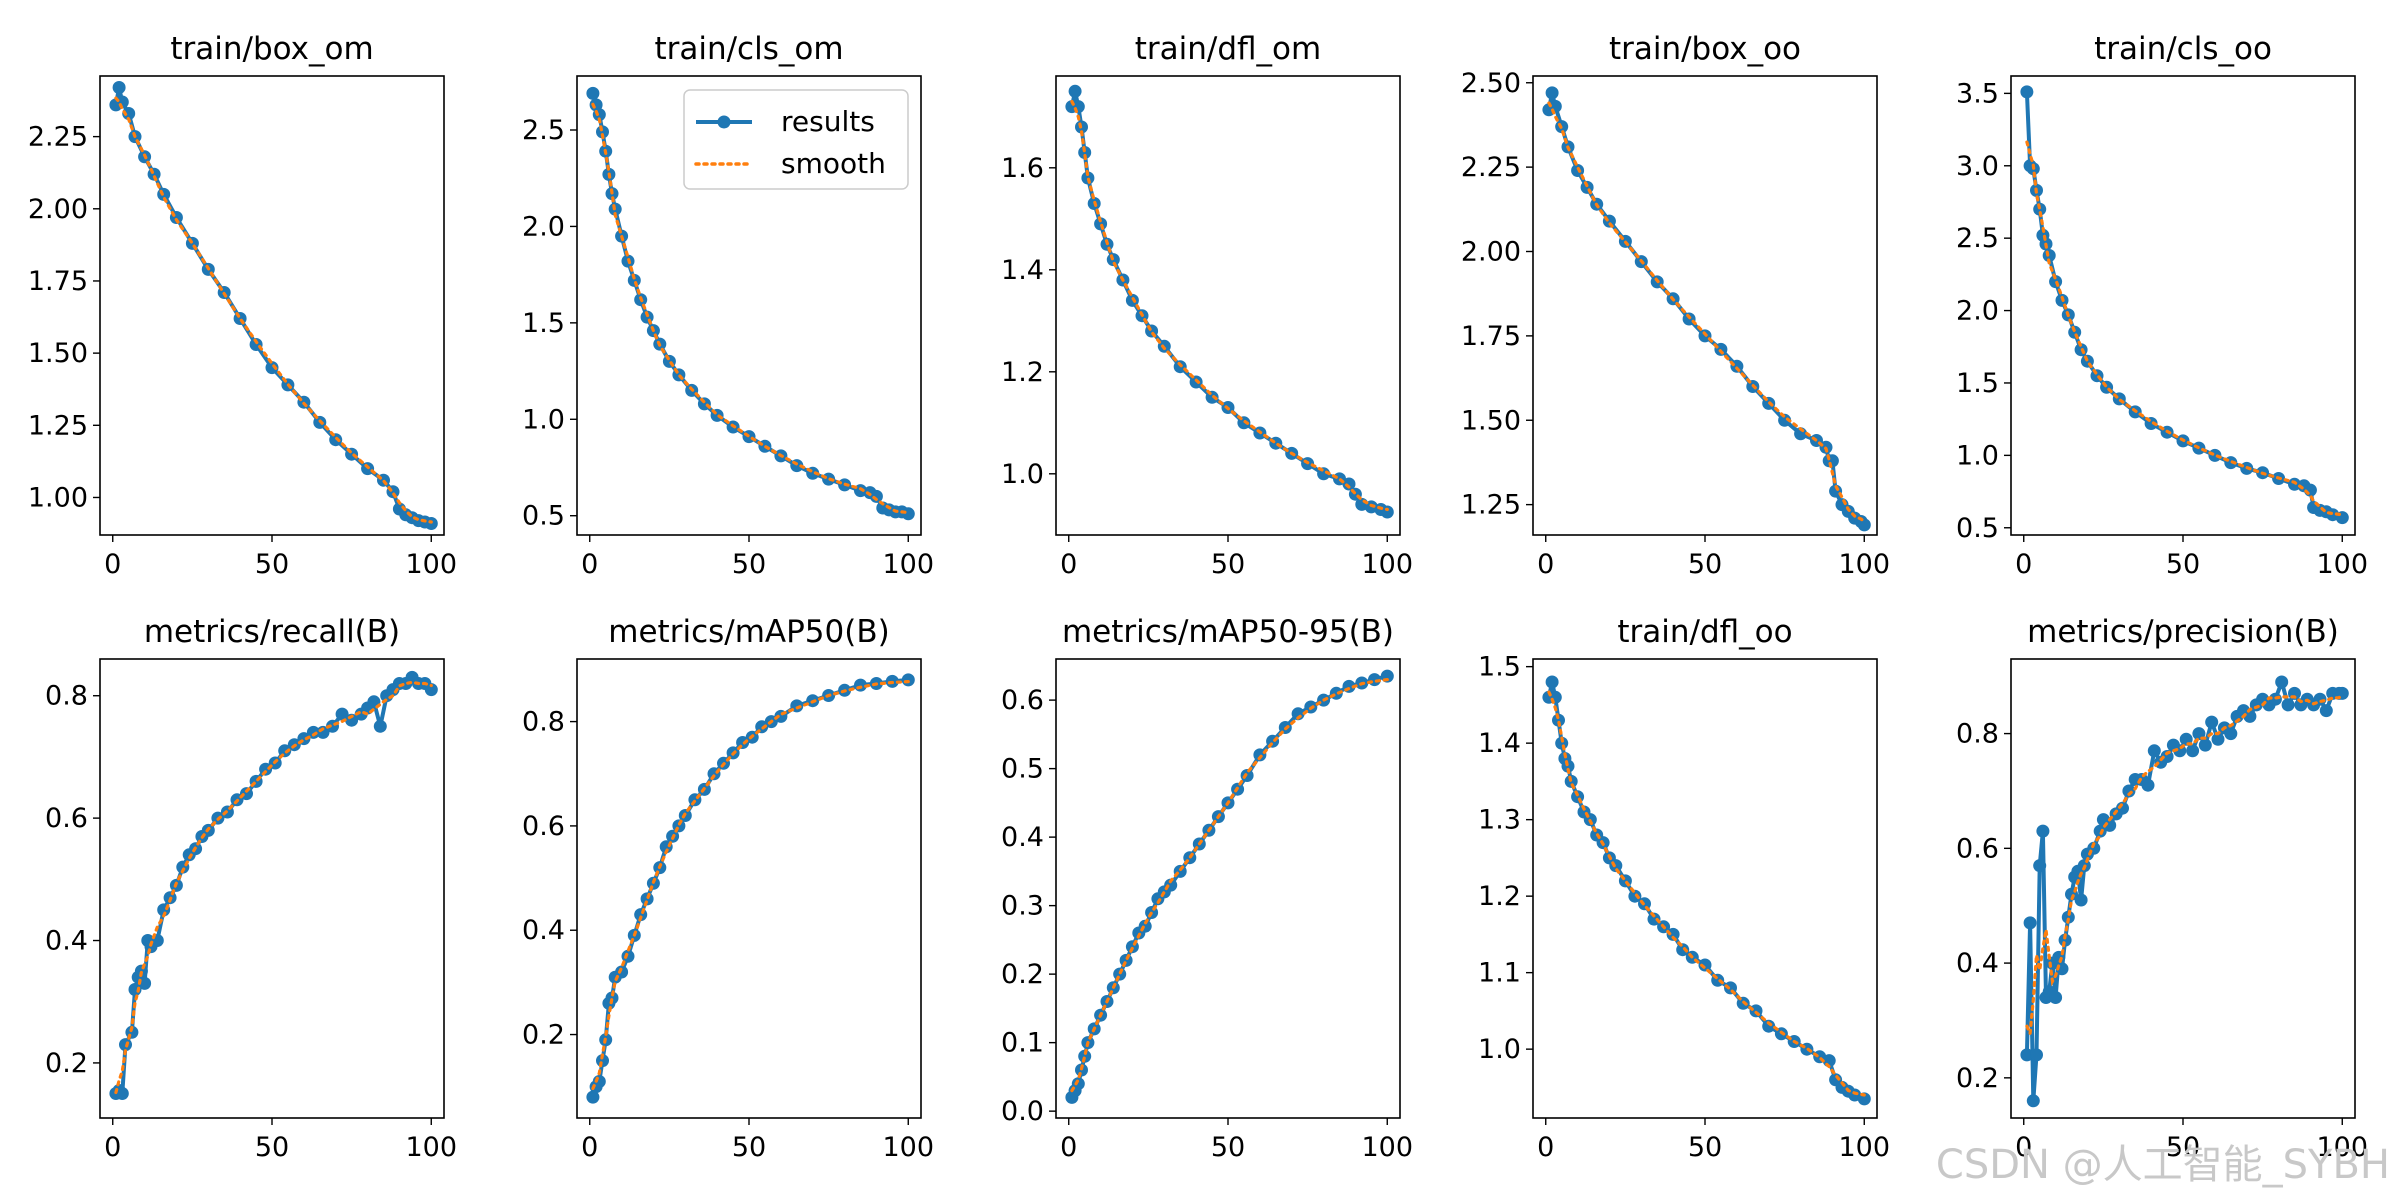  I want to click on y-tick-label: 0.5, so click(1022, 769).